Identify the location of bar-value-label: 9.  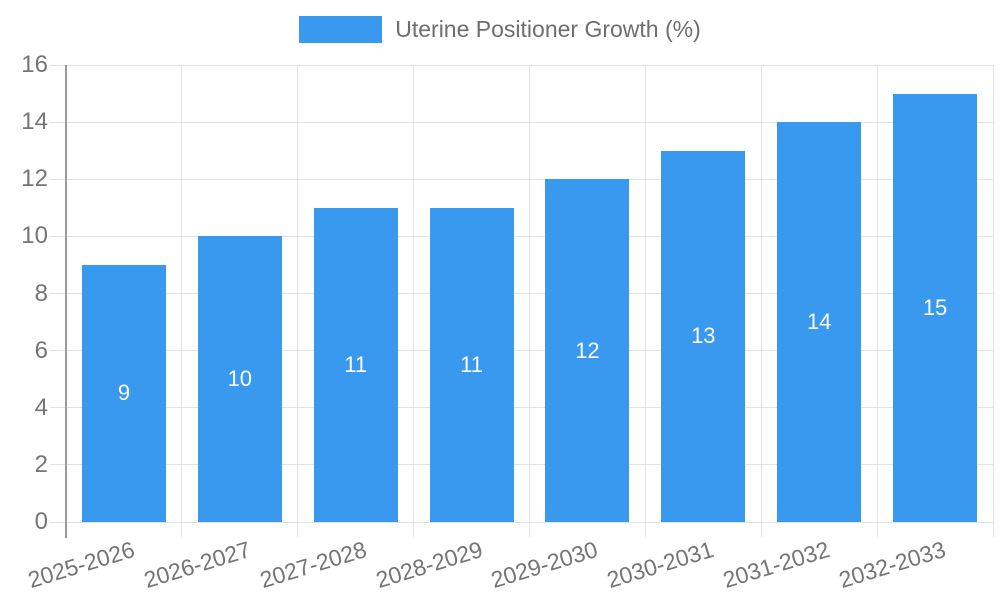
(124, 393).